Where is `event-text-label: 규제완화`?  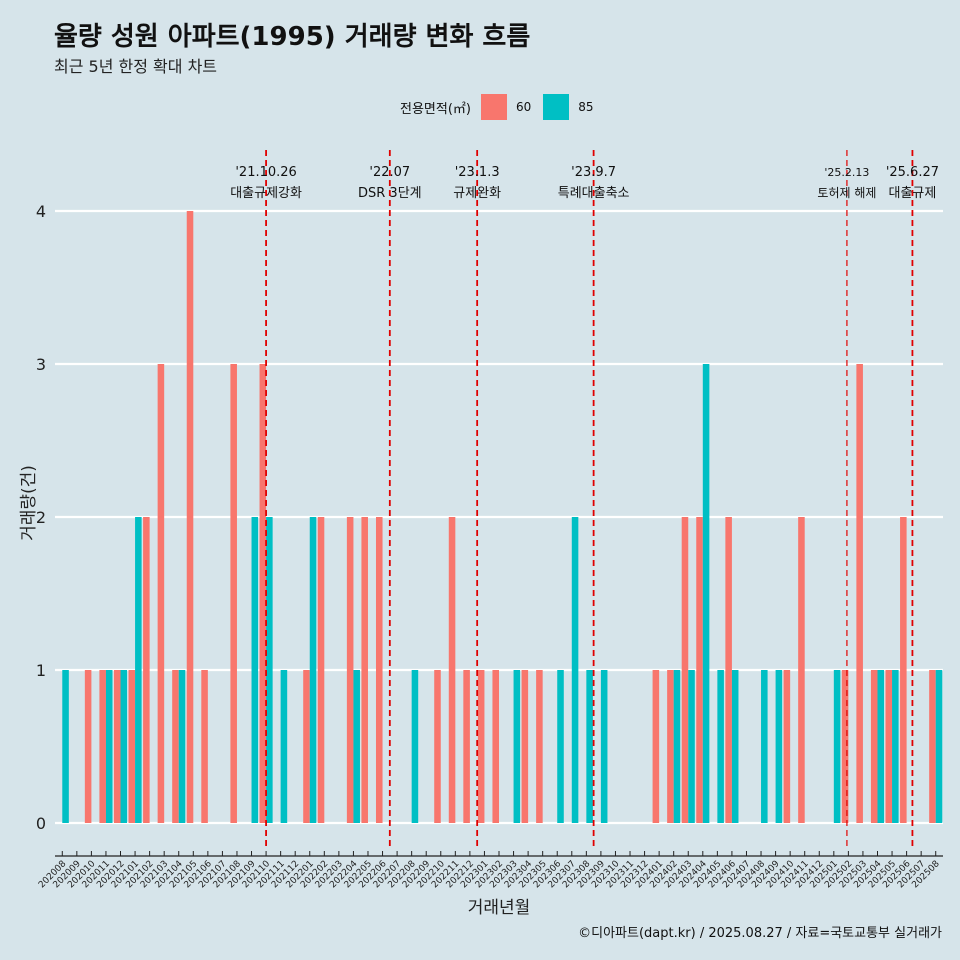
event-text-label: 규제완화 is located at coordinates (477, 193).